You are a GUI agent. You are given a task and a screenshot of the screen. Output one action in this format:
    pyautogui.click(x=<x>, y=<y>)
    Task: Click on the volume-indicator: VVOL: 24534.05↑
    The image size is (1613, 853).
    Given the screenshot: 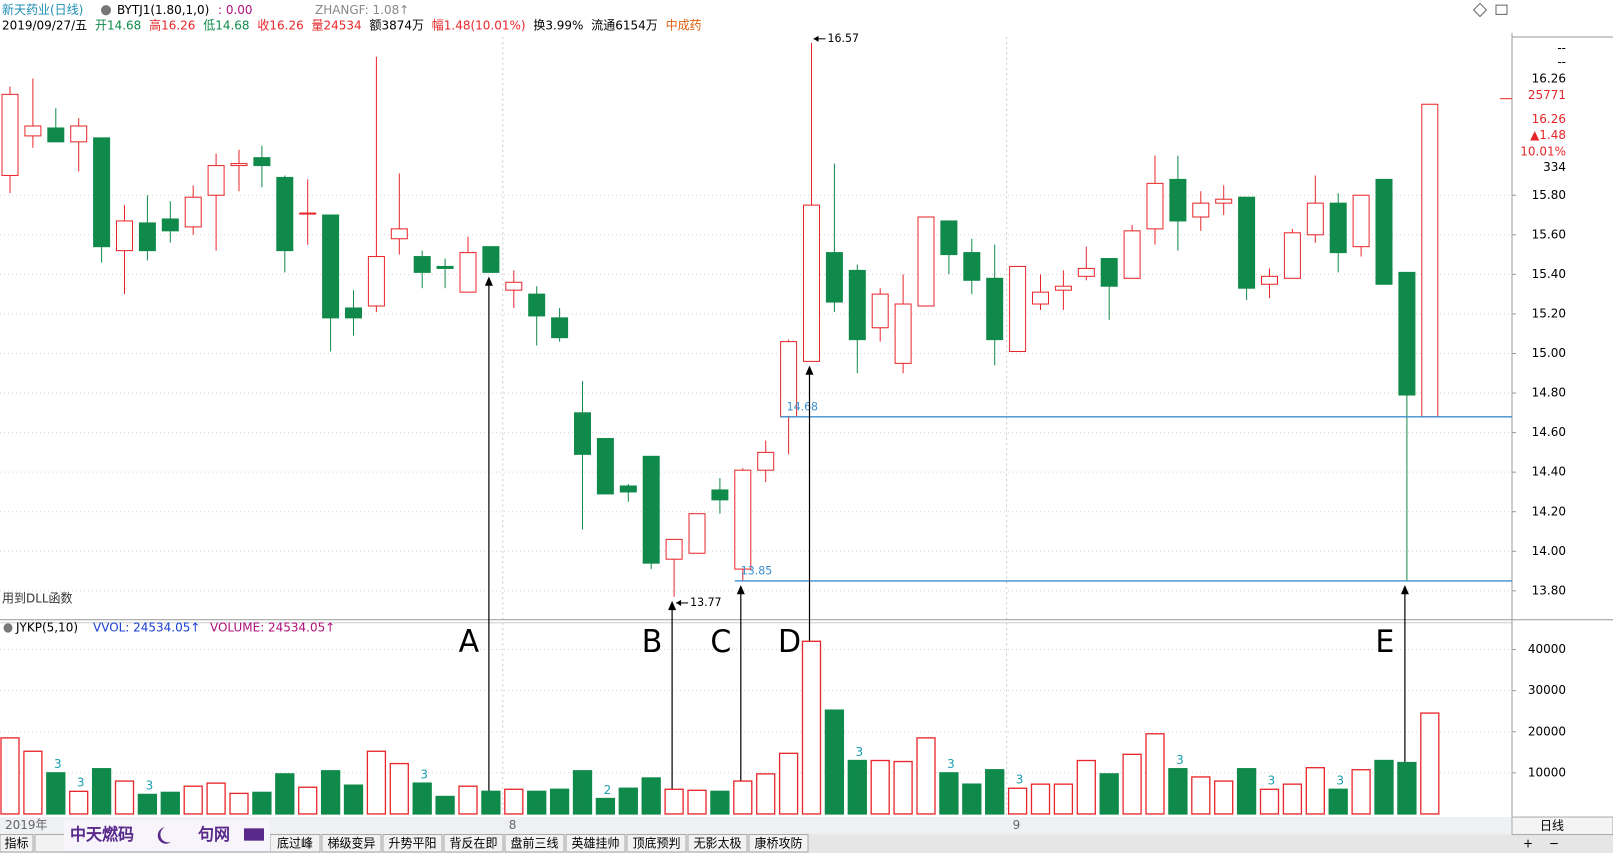 What is the action you would take?
    pyautogui.click(x=146, y=627)
    